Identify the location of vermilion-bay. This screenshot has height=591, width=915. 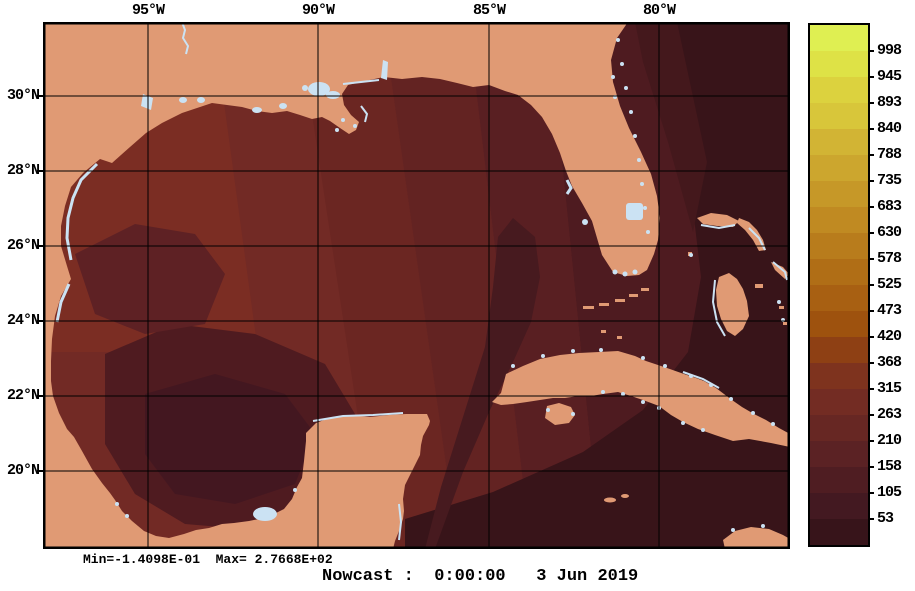
(283, 106).